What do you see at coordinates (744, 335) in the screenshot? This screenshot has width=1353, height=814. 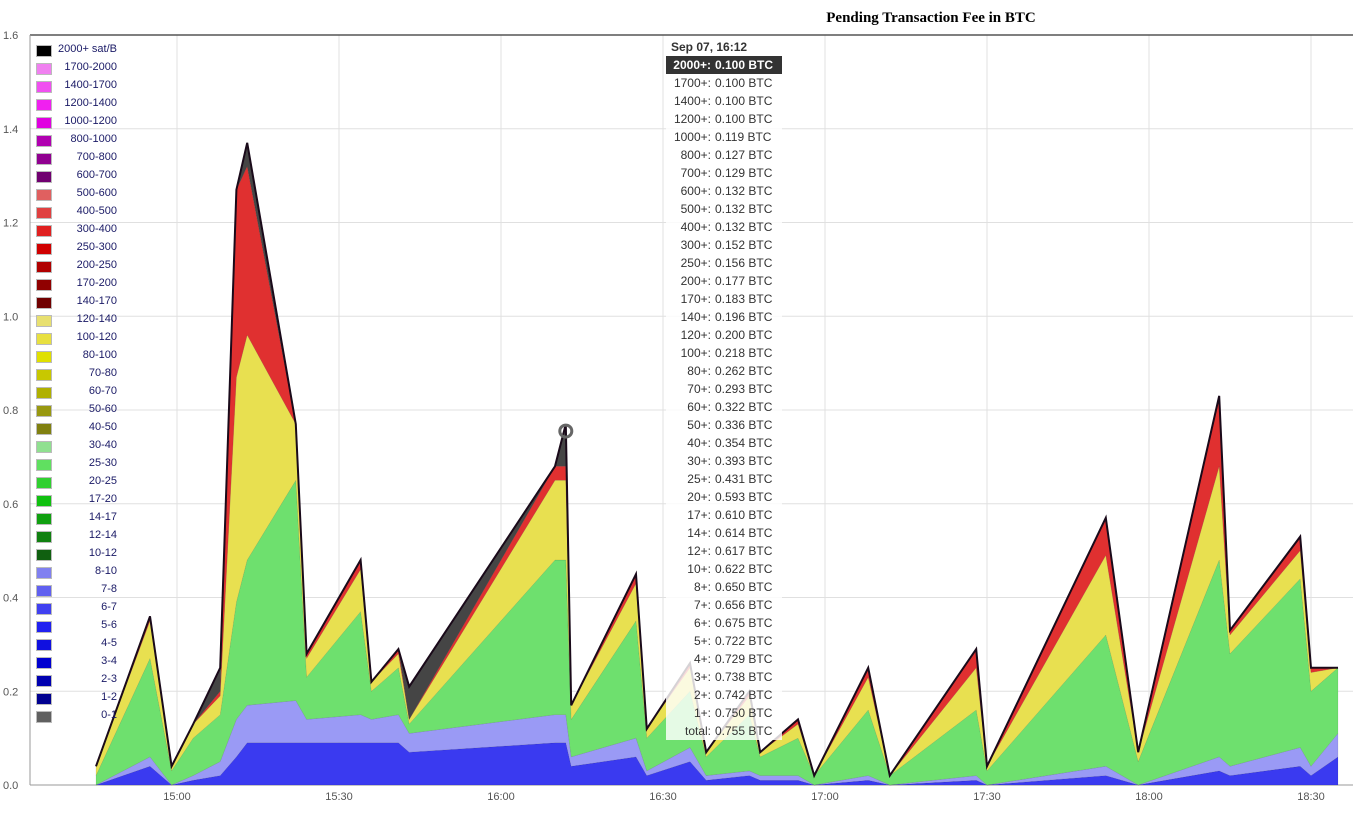 I see `tooltip-value: 0.200 BTC` at bounding box center [744, 335].